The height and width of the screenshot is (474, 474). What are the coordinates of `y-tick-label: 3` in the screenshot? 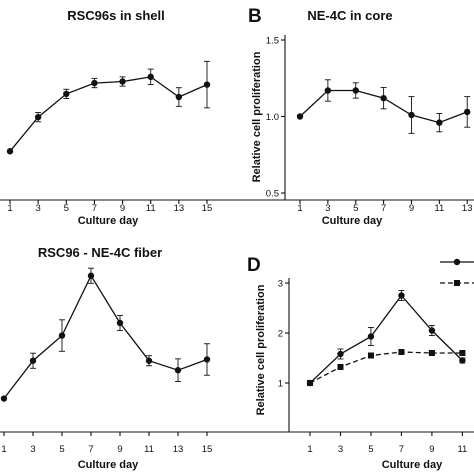 It's located at (280, 284).